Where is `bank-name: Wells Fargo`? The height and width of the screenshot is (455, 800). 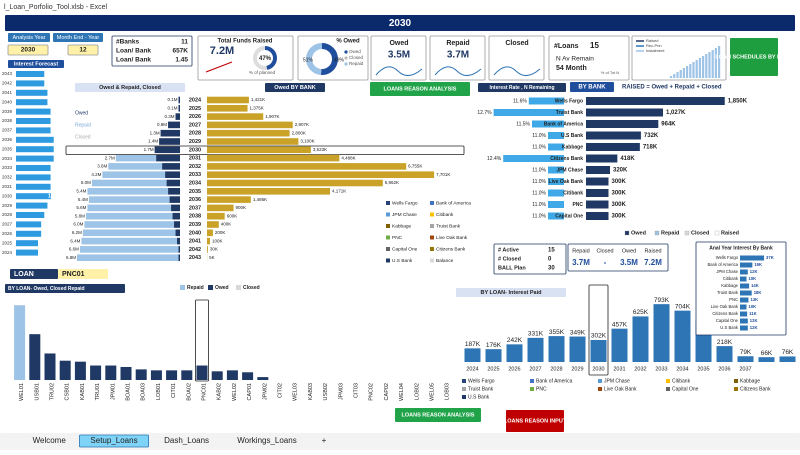 bank-name: Wells Fargo is located at coordinates (727, 257).